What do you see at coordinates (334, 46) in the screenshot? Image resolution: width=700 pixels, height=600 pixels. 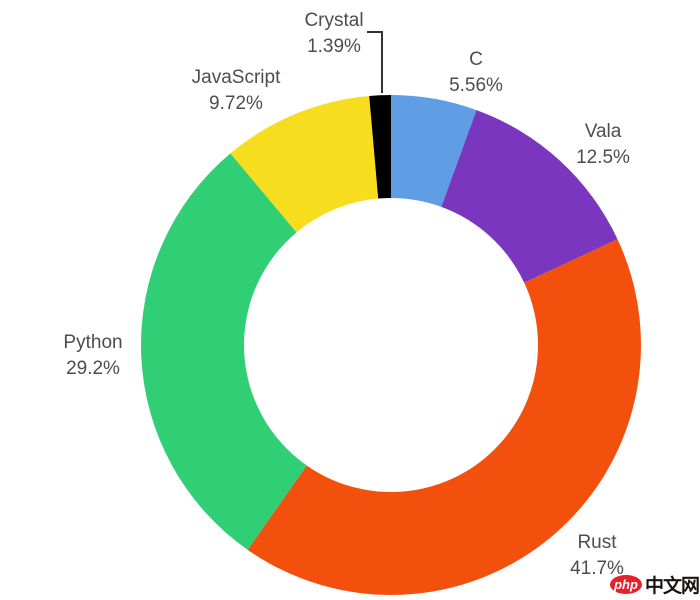 I see `slice-label-value: 1.39%` at bounding box center [334, 46].